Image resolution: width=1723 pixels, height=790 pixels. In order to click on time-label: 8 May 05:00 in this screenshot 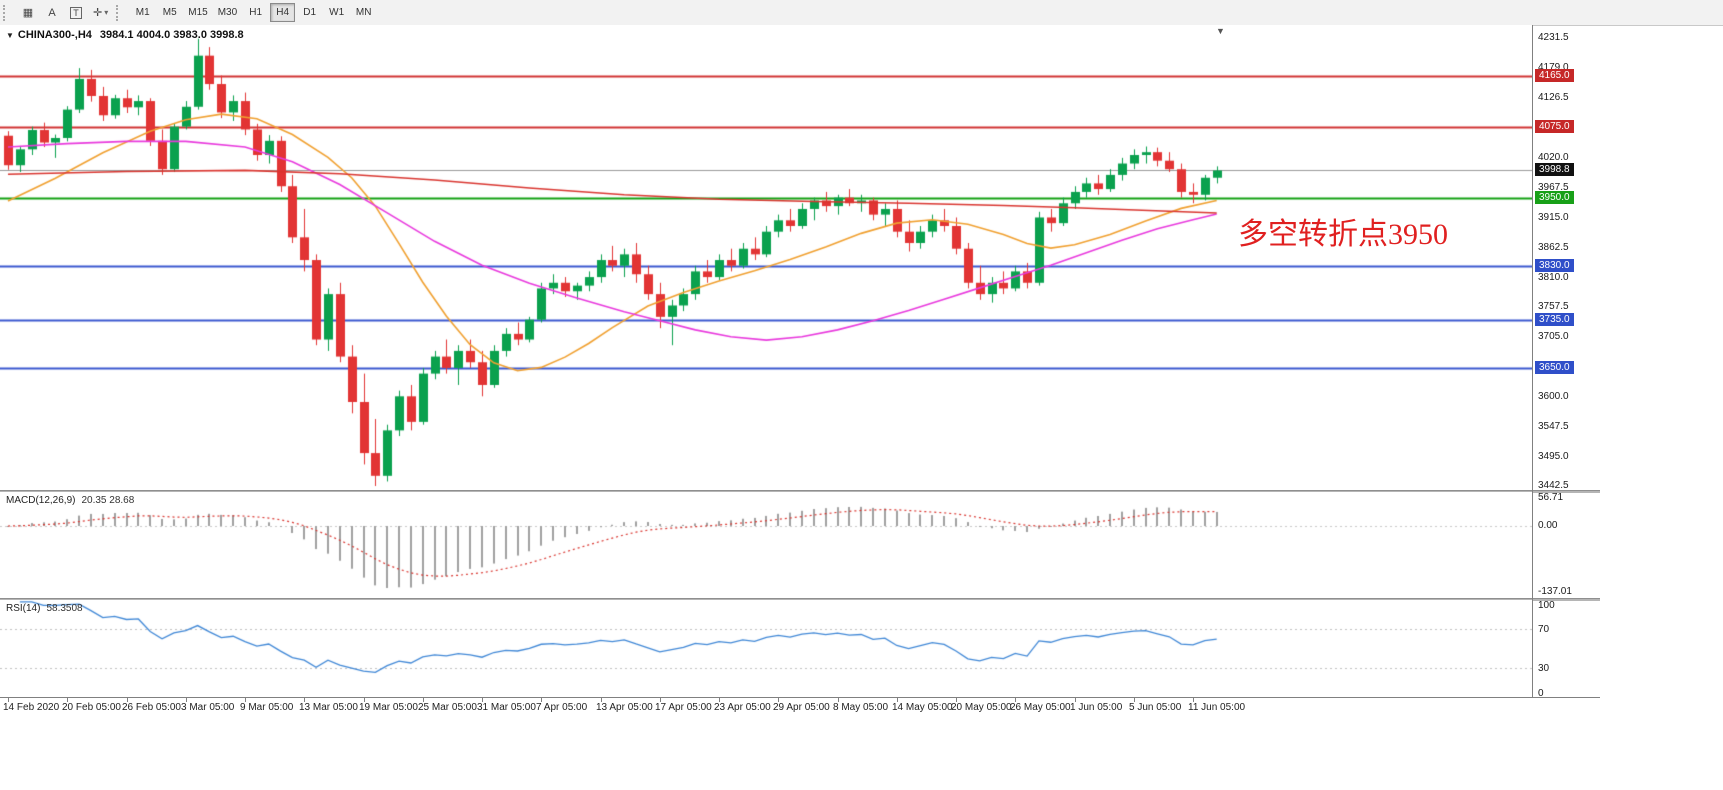, I will do `click(861, 707)`.